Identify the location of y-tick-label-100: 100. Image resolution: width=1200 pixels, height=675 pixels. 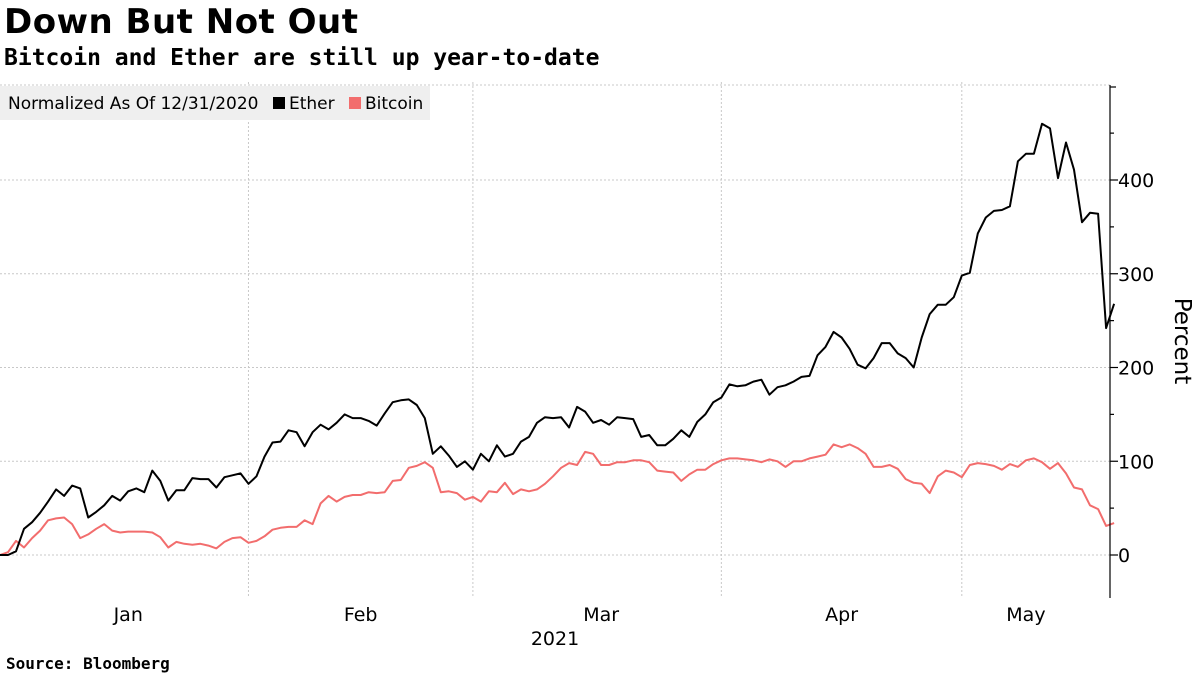
(1136, 462).